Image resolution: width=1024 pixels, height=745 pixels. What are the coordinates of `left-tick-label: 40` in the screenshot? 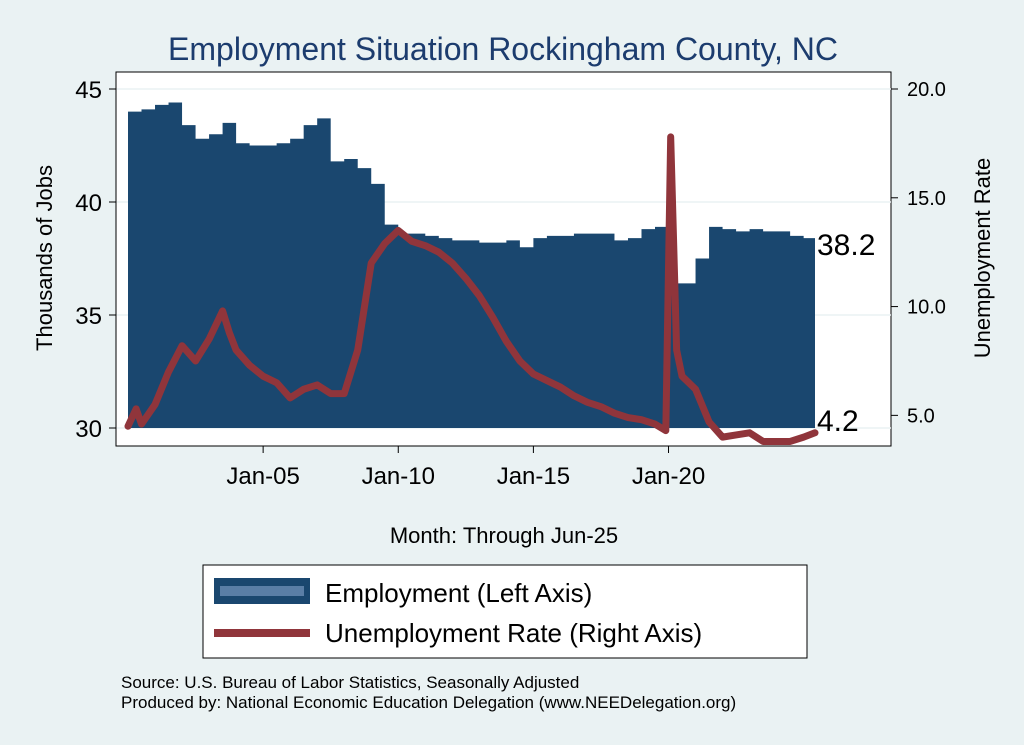 It's located at (88, 203).